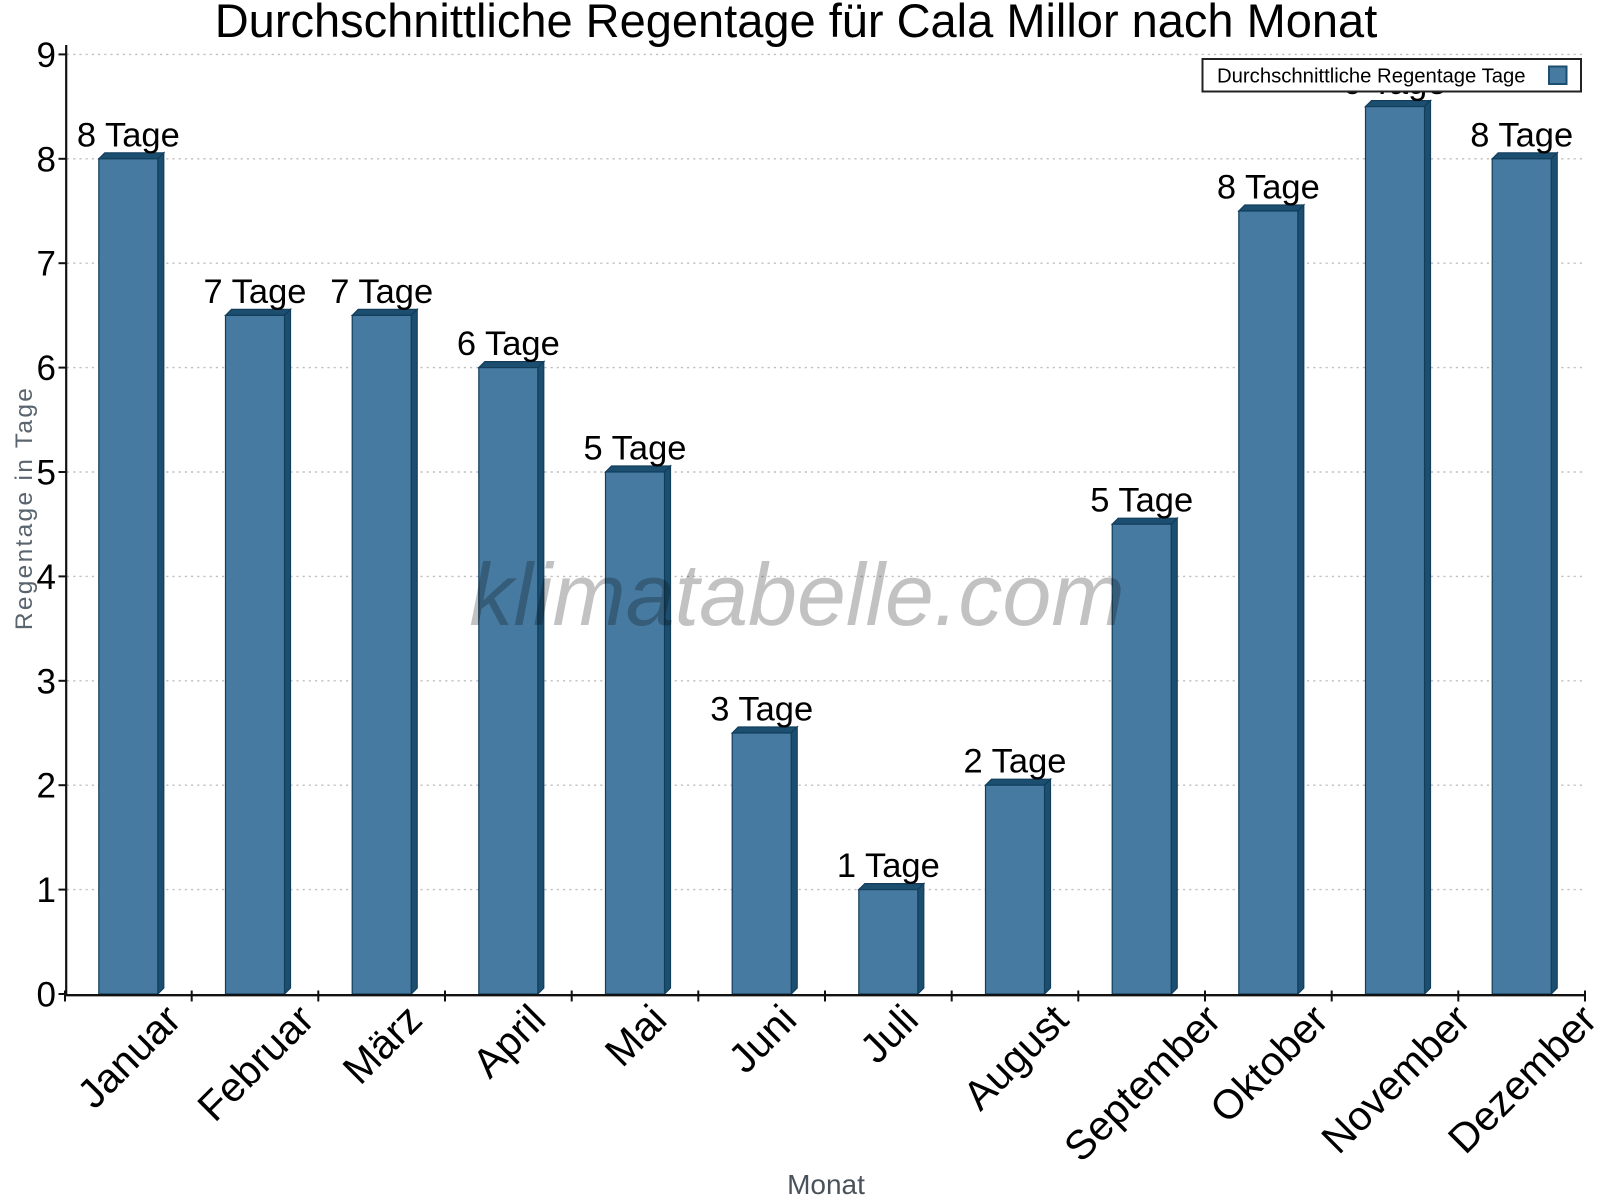 The image size is (1600, 1200). I want to click on svg-text: 6 Tage, so click(508, 344).